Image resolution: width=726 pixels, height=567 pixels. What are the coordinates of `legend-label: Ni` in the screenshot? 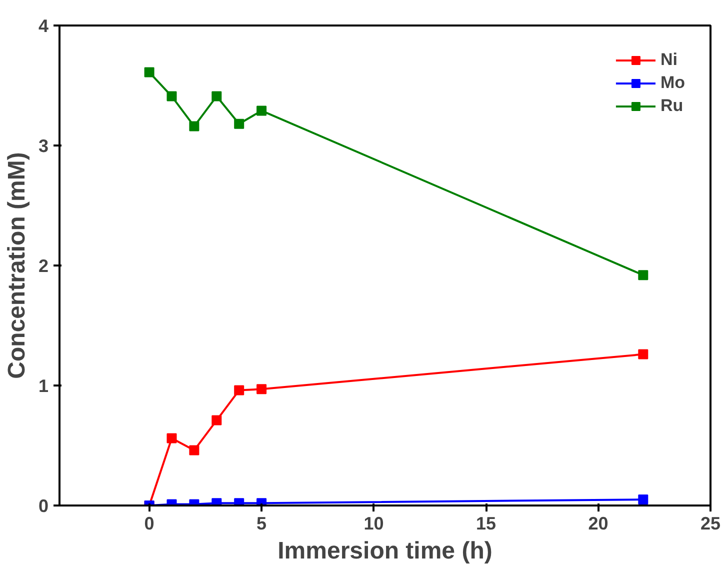 It's located at (669, 60).